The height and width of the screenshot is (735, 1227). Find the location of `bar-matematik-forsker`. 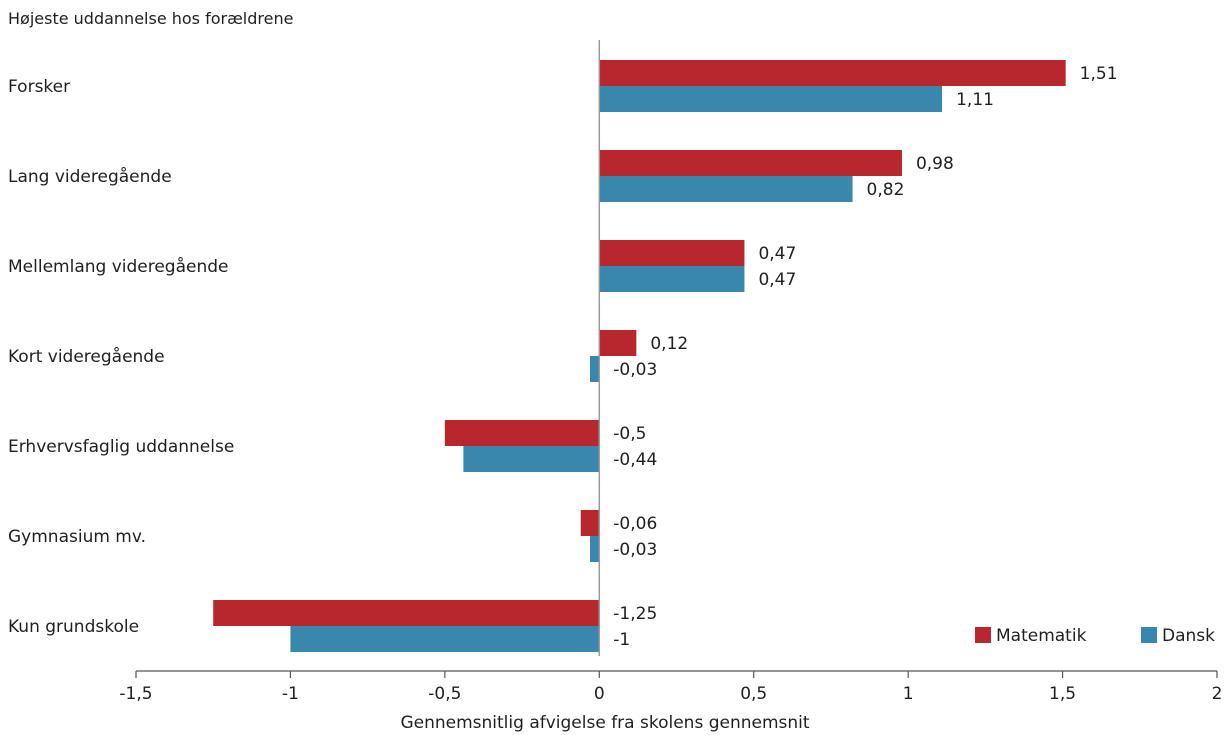

bar-matematik-forsker is located at coordinates (832, 73).